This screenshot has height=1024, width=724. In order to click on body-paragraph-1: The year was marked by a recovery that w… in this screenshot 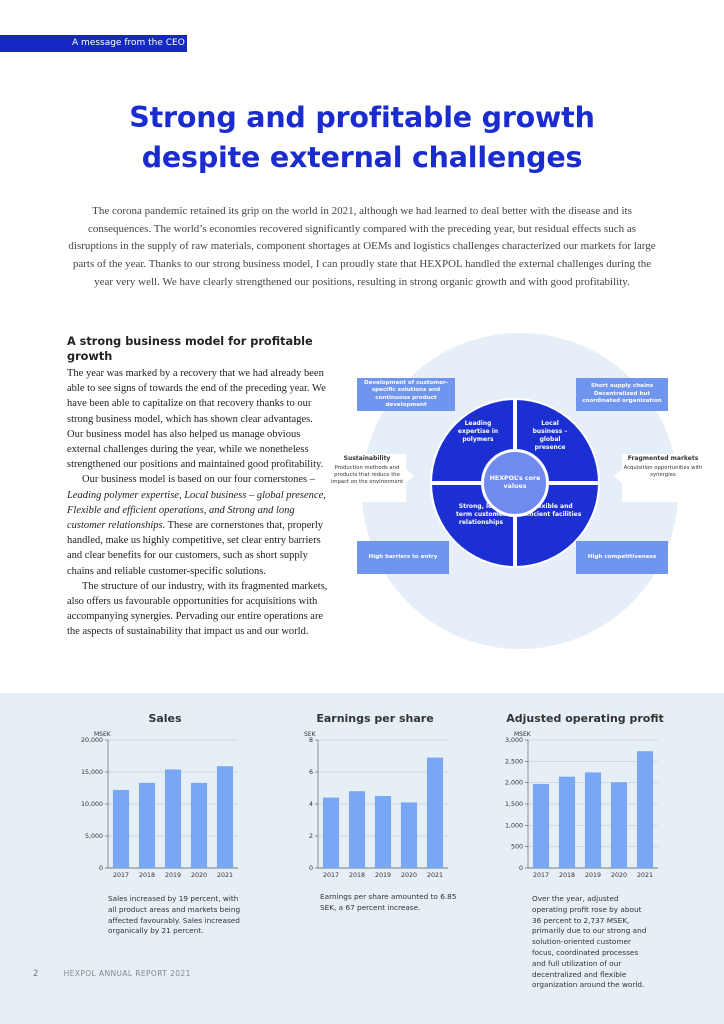, I will do `click(196, 419)`.